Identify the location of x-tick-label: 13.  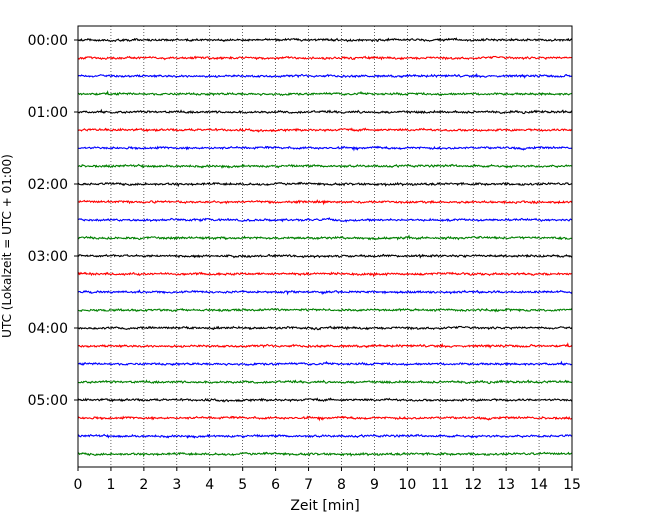
(506, 485).